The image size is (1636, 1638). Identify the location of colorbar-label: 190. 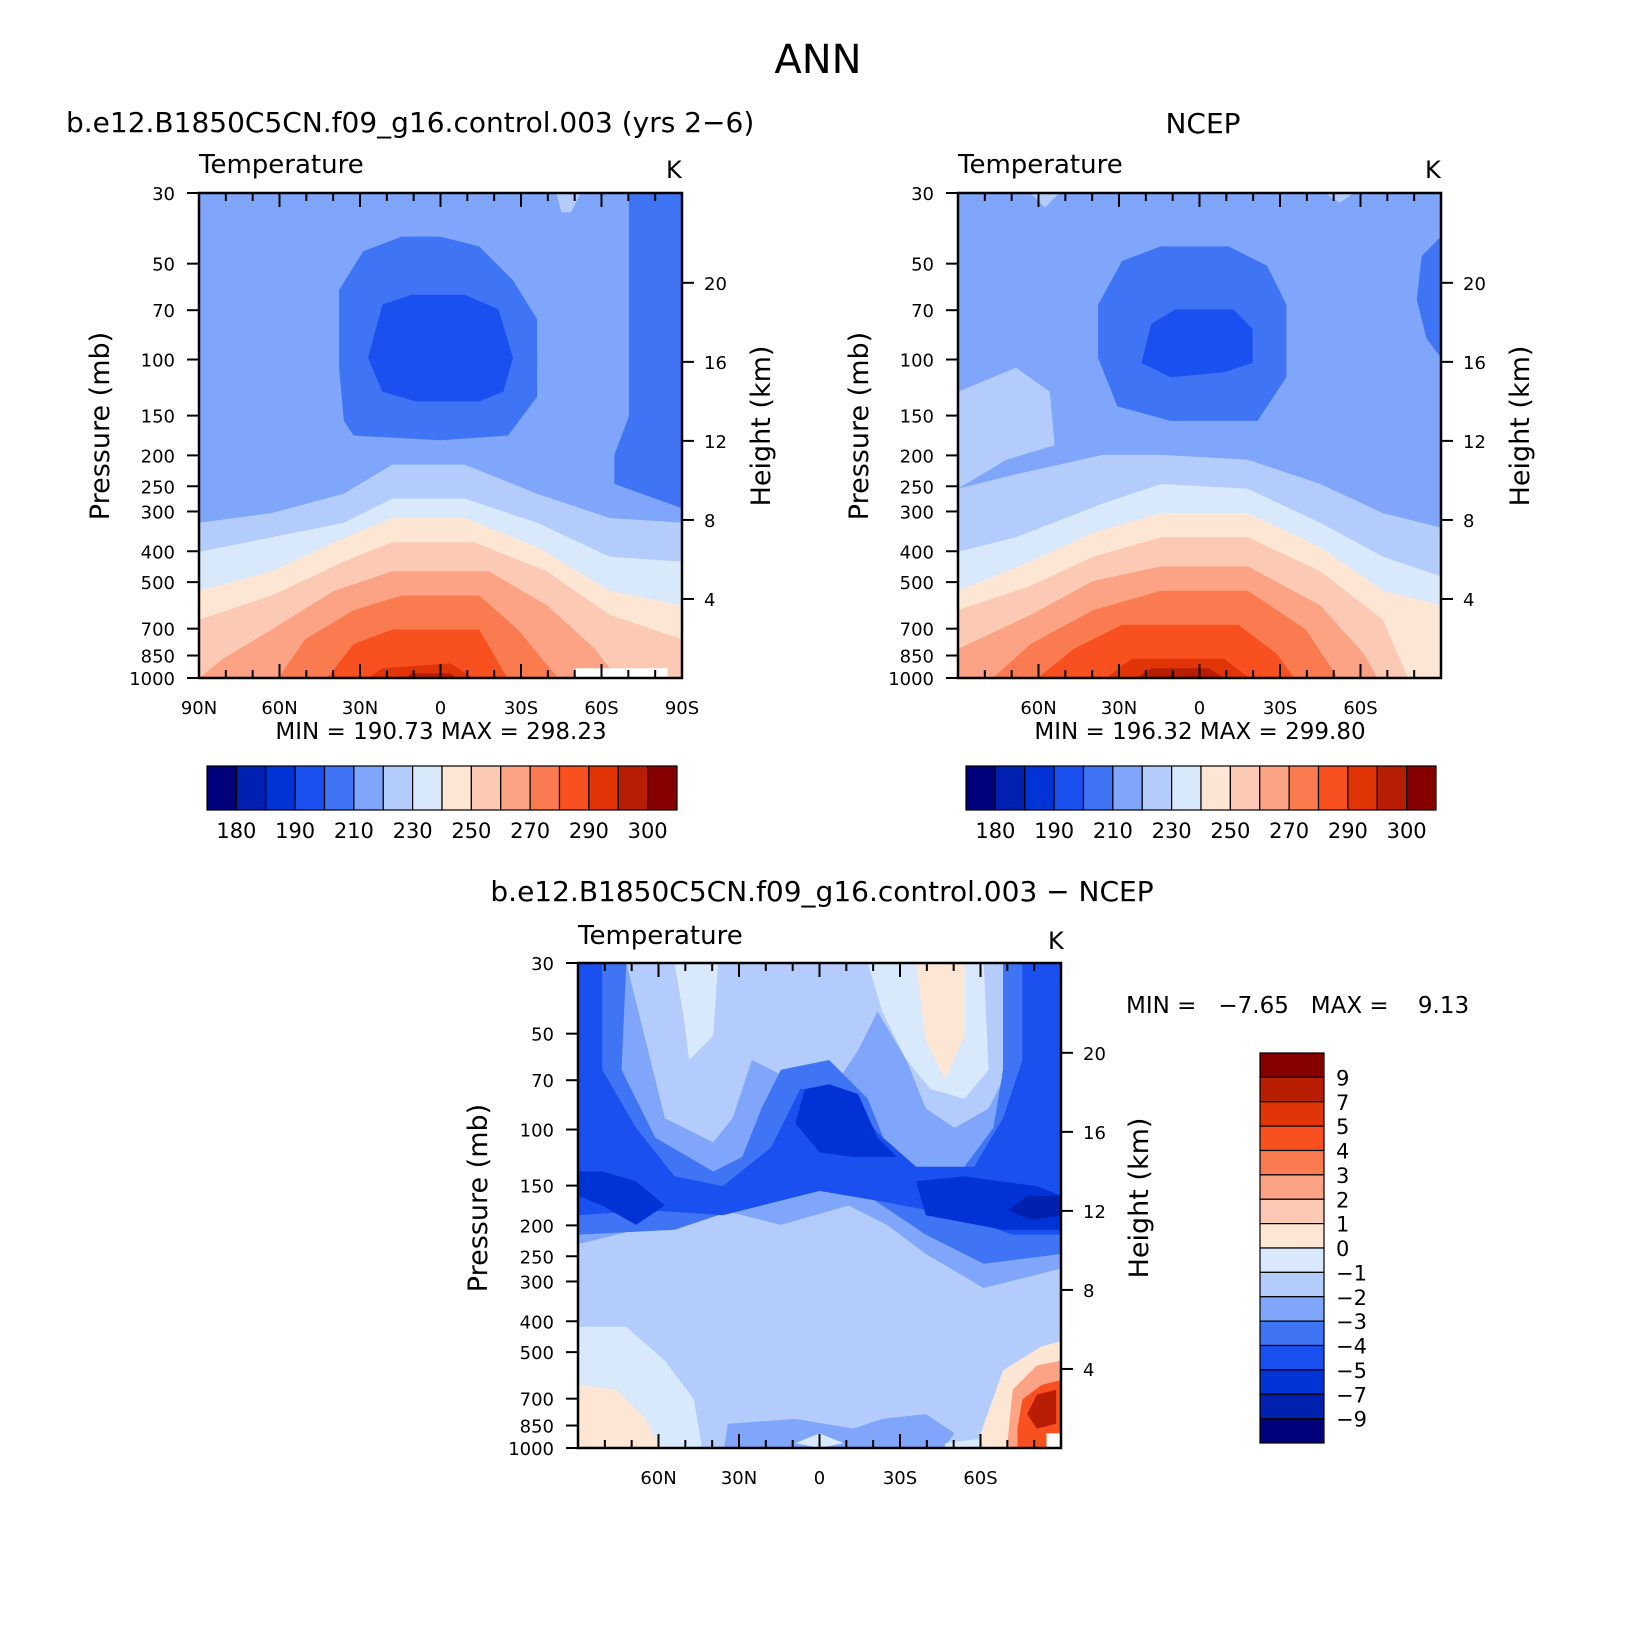
(295, 831).